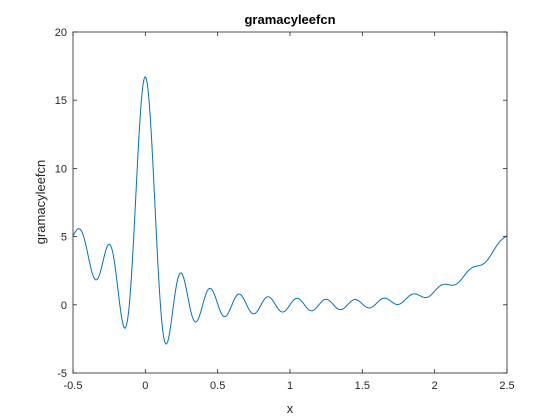 The width and height of the screenshot is (560, 420). What do you see at coordinates (362, 386) in the screenshot?
I see `x-tick-label: 1.5` at bounding box center [362, 386].